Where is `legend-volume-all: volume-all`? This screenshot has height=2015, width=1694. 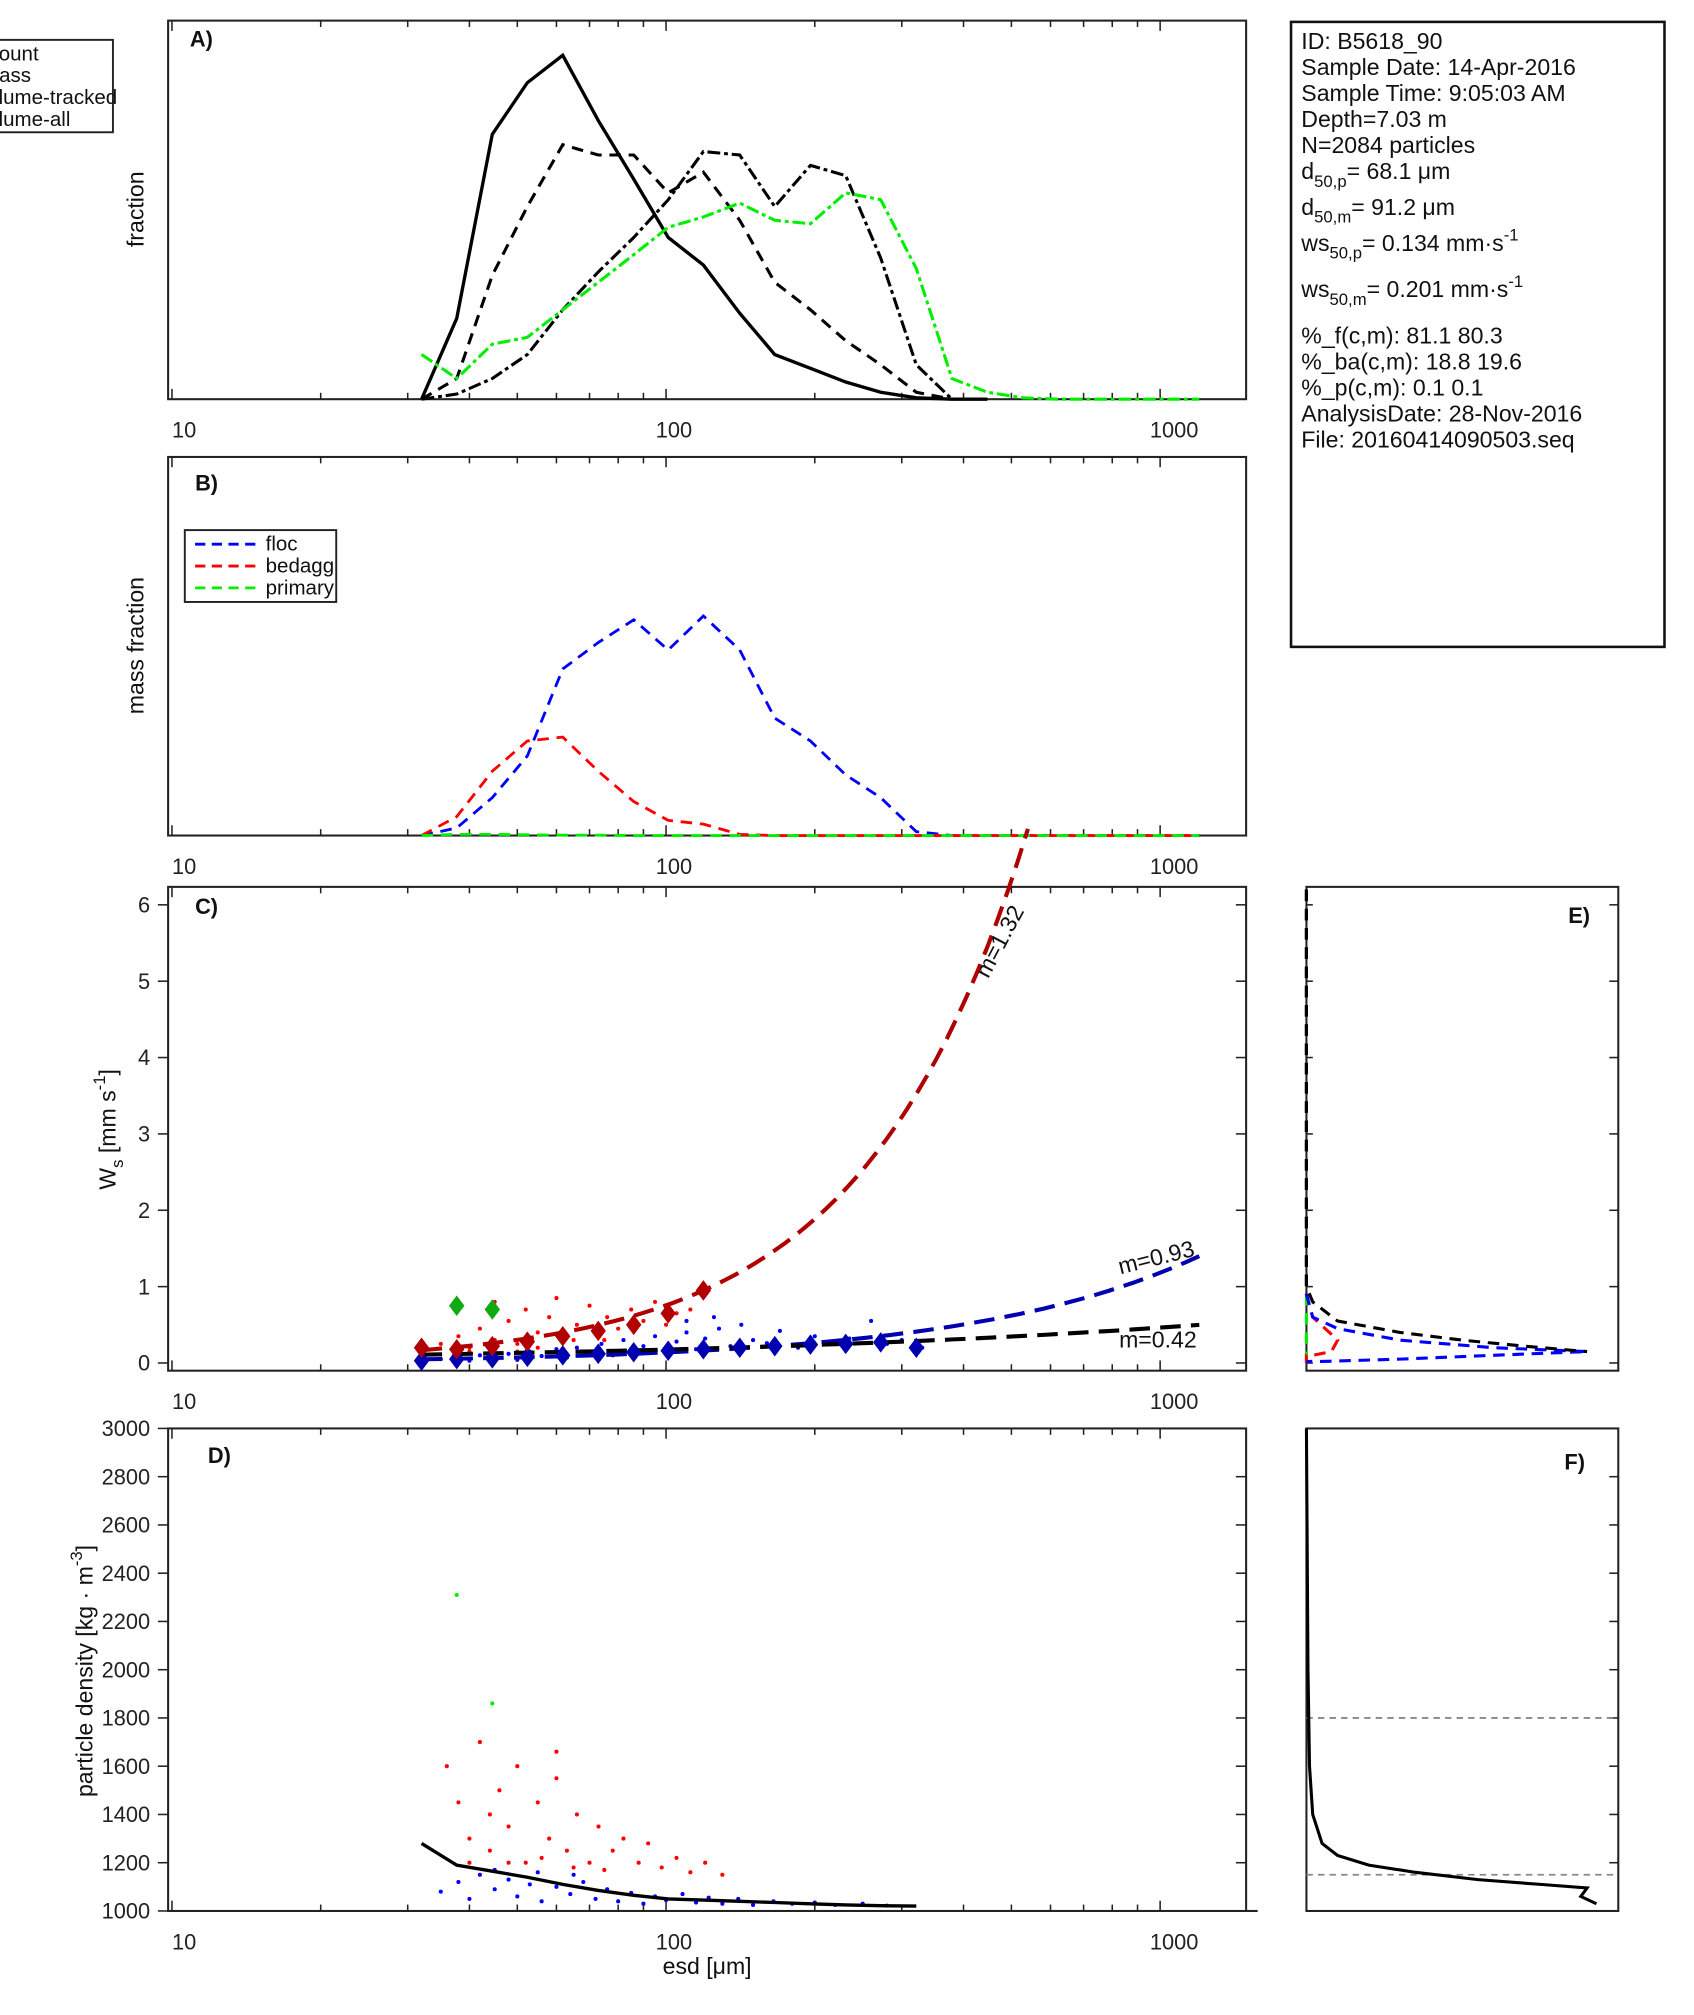 legend-volume-all: volume-all is located at coordinates (35, 119).